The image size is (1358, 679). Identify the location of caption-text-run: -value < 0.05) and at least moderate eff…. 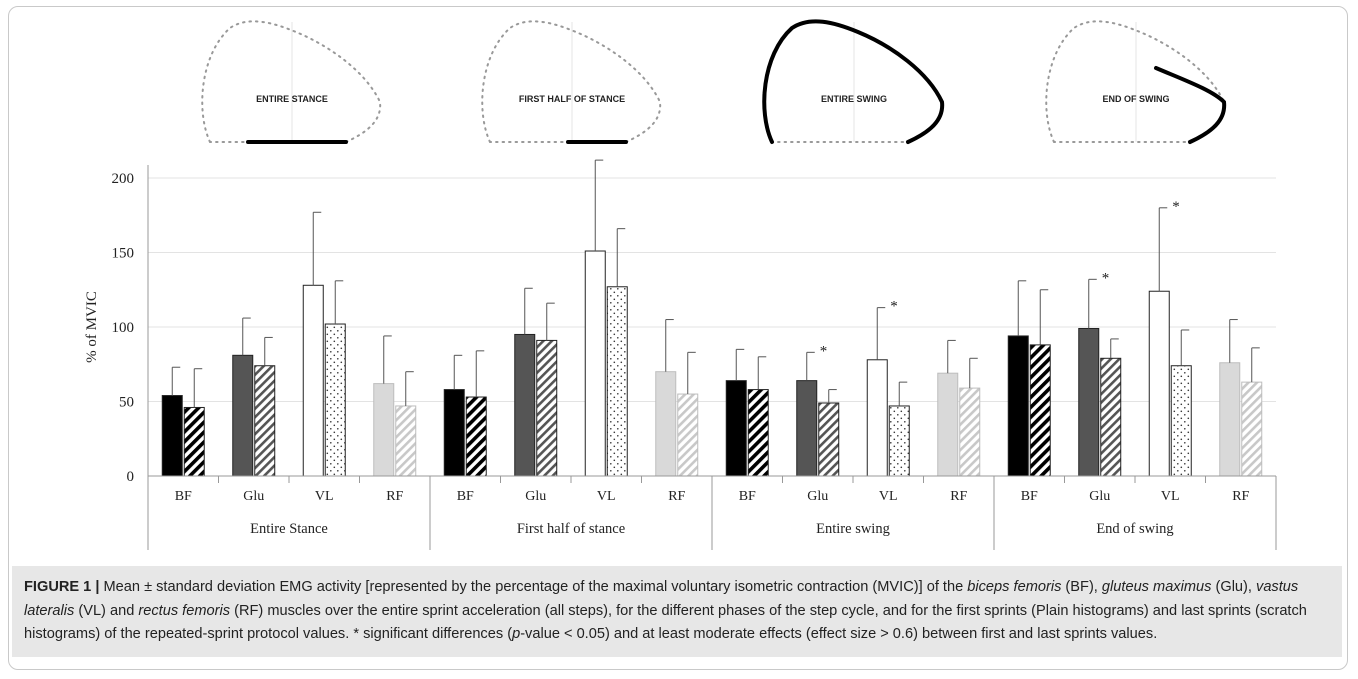
(839, 634).